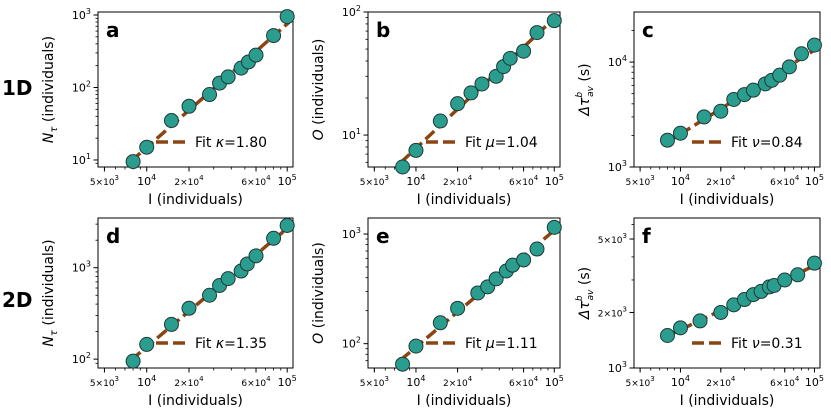 The width and height of the screenshot is (831, 415). Describe the element at coordinates (612, 312) in the screenshot. I see `y-tick-label: 2×10³` at that location.